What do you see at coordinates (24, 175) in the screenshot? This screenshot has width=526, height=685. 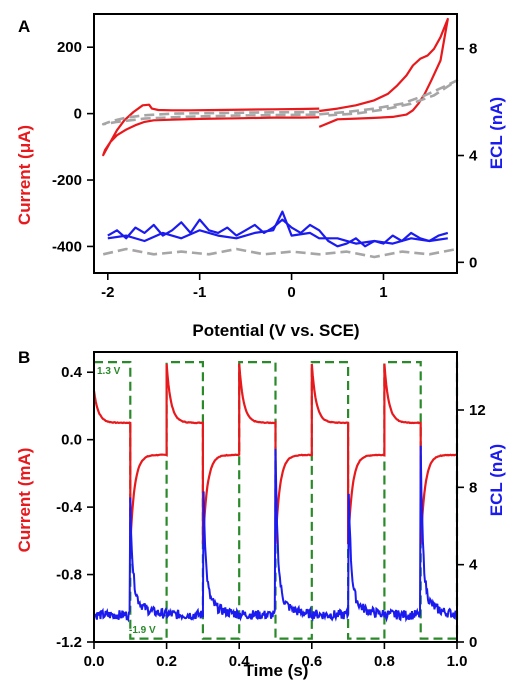 I see `panel-a-left-axis-label: Current (μA)` at bounding box center [24, 175].